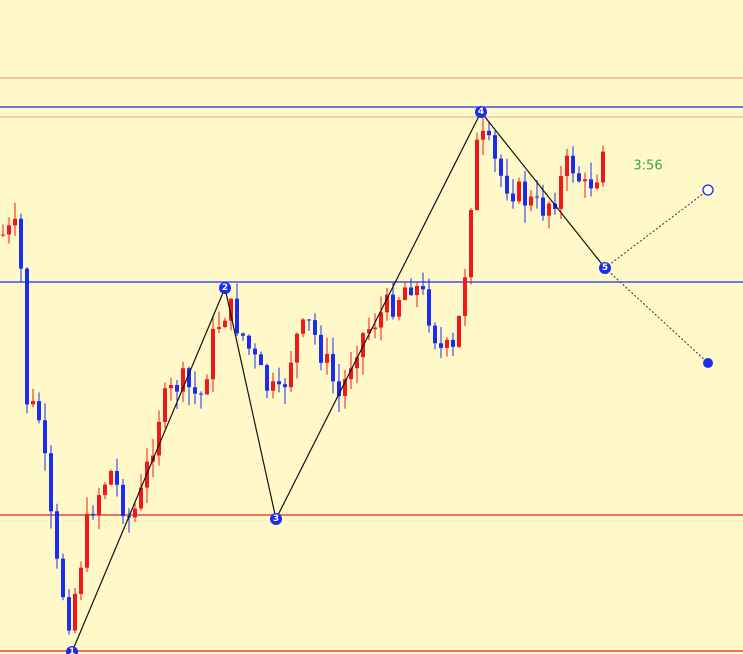 This screenshot has height=654, width=743. What do you see at coordinates (708, 363) in the screenshot?
I see `target-filled` at bounding box center [708, 363].